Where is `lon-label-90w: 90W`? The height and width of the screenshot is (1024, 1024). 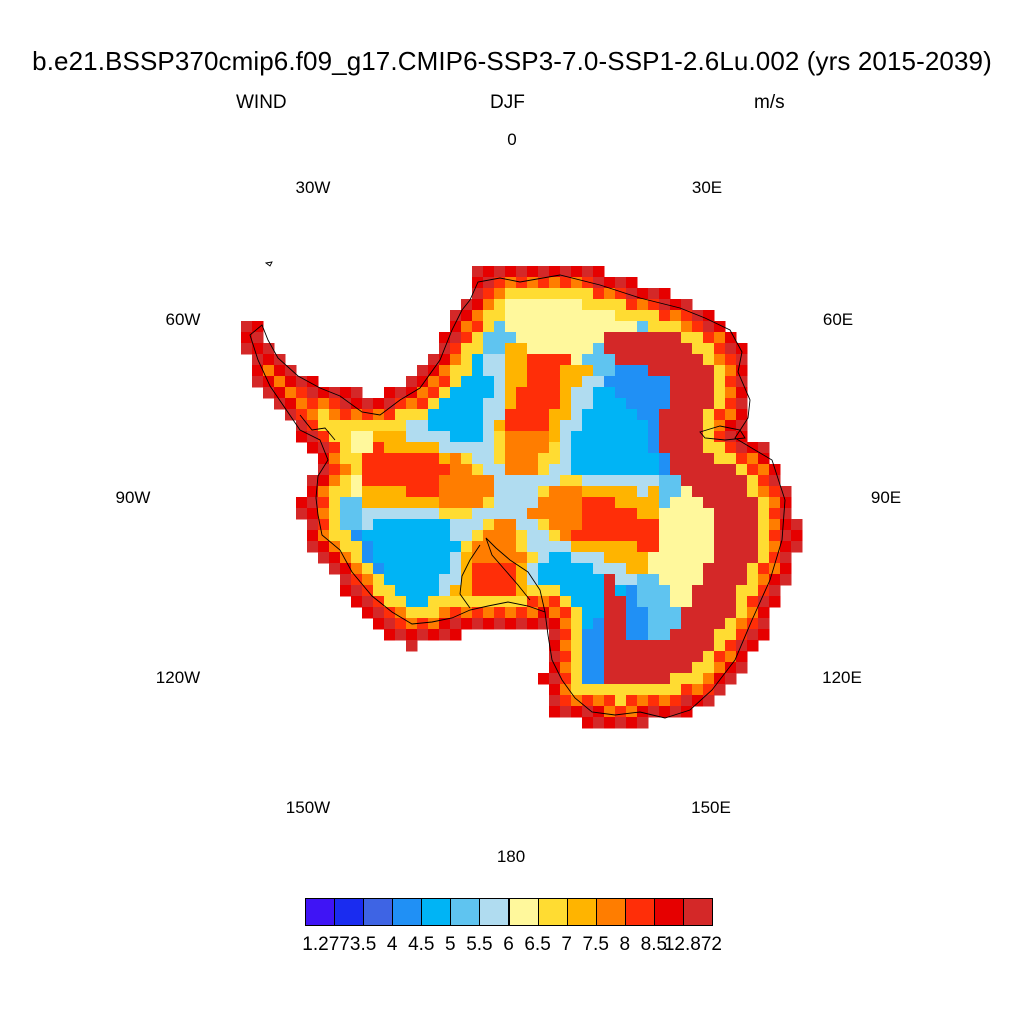
lon-label-90w: 90W is located at coordinates (133, 497).